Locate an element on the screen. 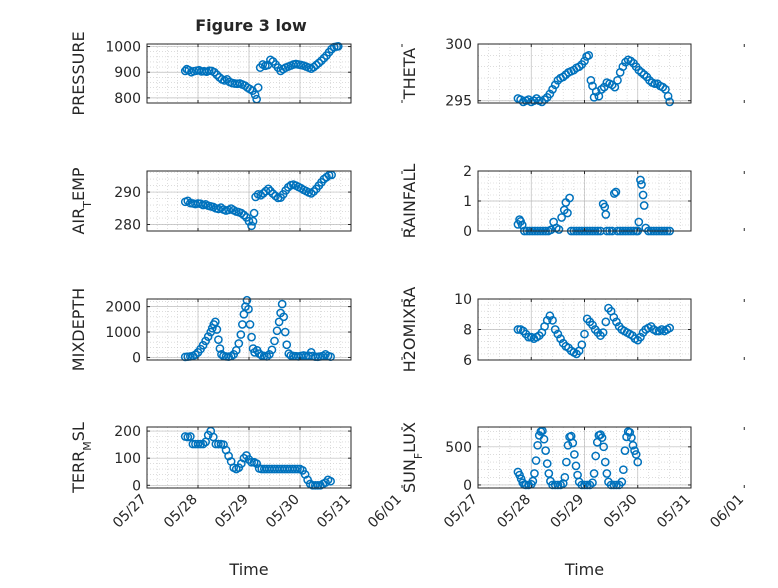  chart-panel: 6 8 10 H2OMIXRA is located at coordinates (572, 329).